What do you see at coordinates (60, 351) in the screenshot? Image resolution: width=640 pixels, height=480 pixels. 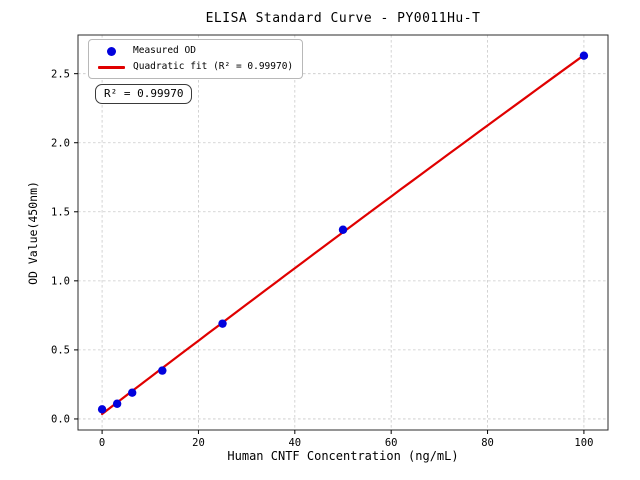 I see `y-tick-label: 0.5` at bounding box center [60, 351].